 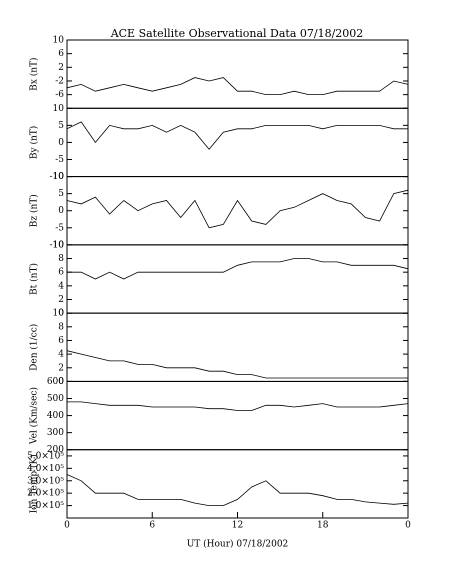 What do you see at coordinates (152, 526) in the screenshot?
I see `x-tick-label: 6` at bounding box center [152, 526].